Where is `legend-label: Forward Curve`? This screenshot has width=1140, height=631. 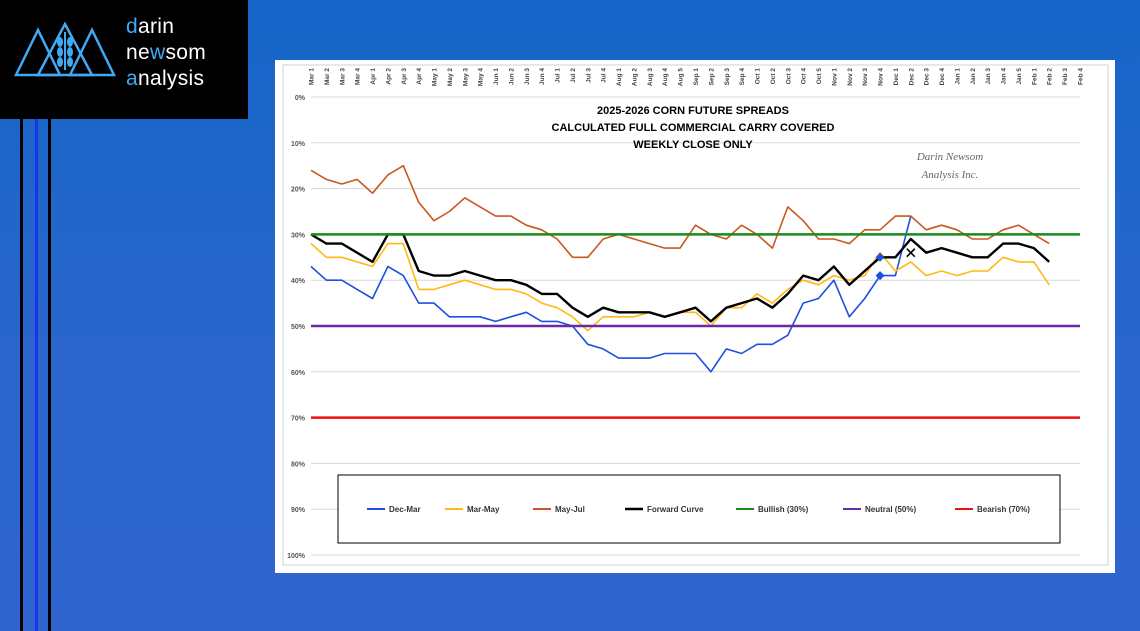
legend-label: Forward Curve is located at coordinates (675, 509).